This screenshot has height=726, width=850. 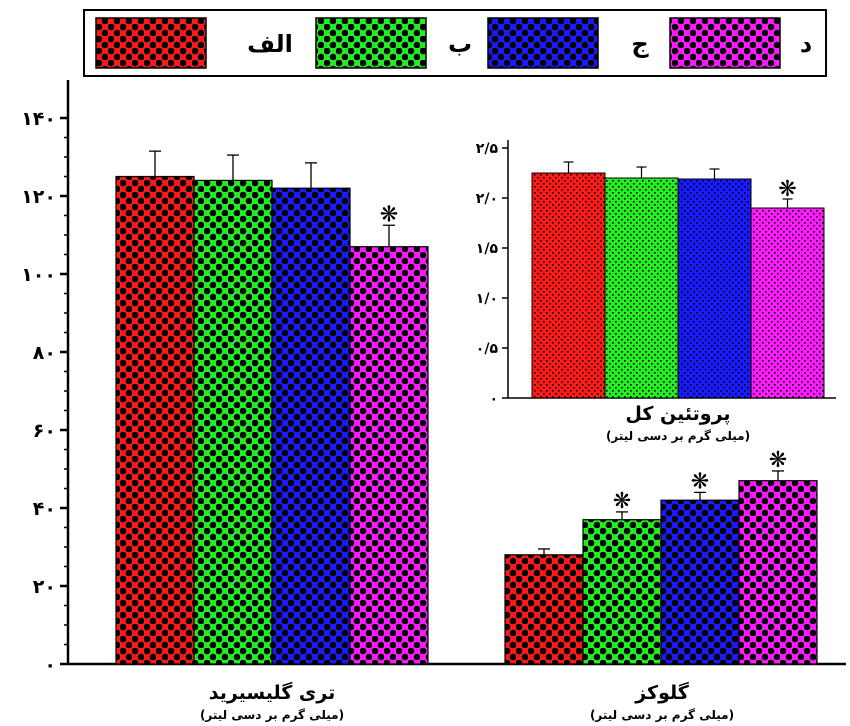 I want to click on inset-group-label: پروتئین کل, so click(x=677, y=414).